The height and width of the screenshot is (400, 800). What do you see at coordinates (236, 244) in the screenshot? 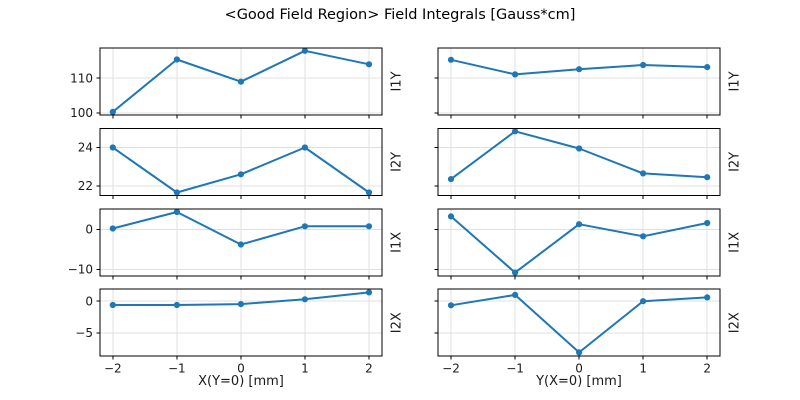
I see `subplot-i1x-col0: −10 0 I1X` at bounding box center [236, 244].